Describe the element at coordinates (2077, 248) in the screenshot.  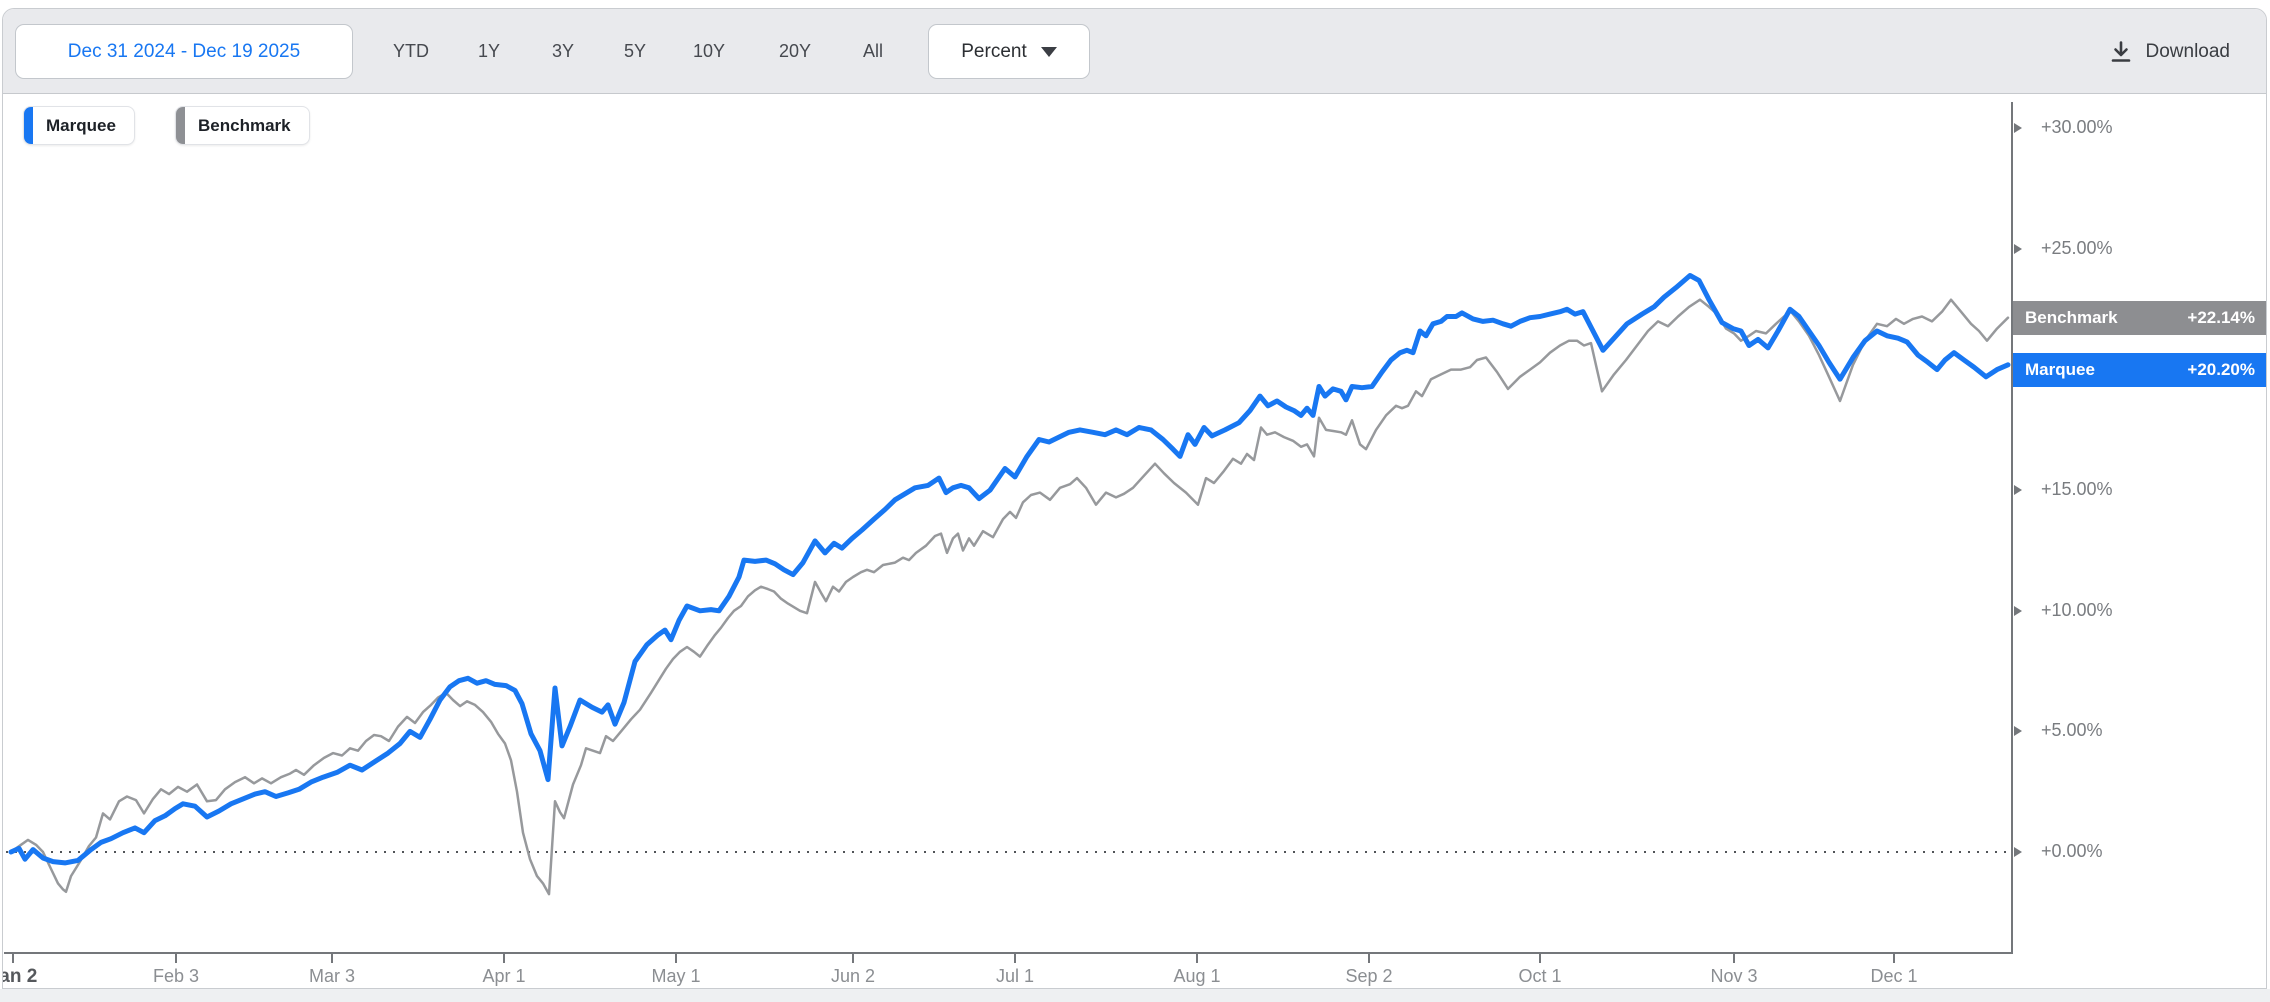
I see `y-axis-label-25: +25.00%` at that location.